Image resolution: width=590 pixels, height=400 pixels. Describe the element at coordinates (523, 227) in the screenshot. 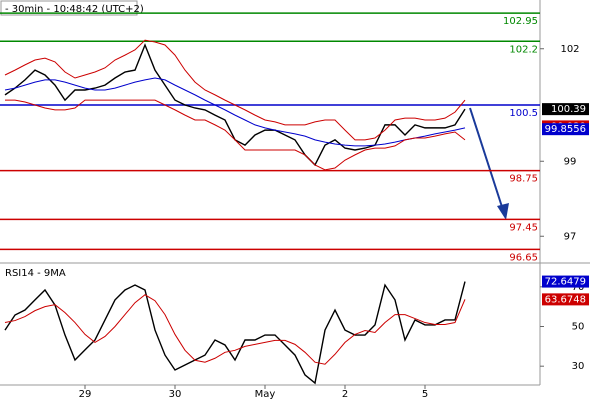

I see `level-label: 97.45` at that location.